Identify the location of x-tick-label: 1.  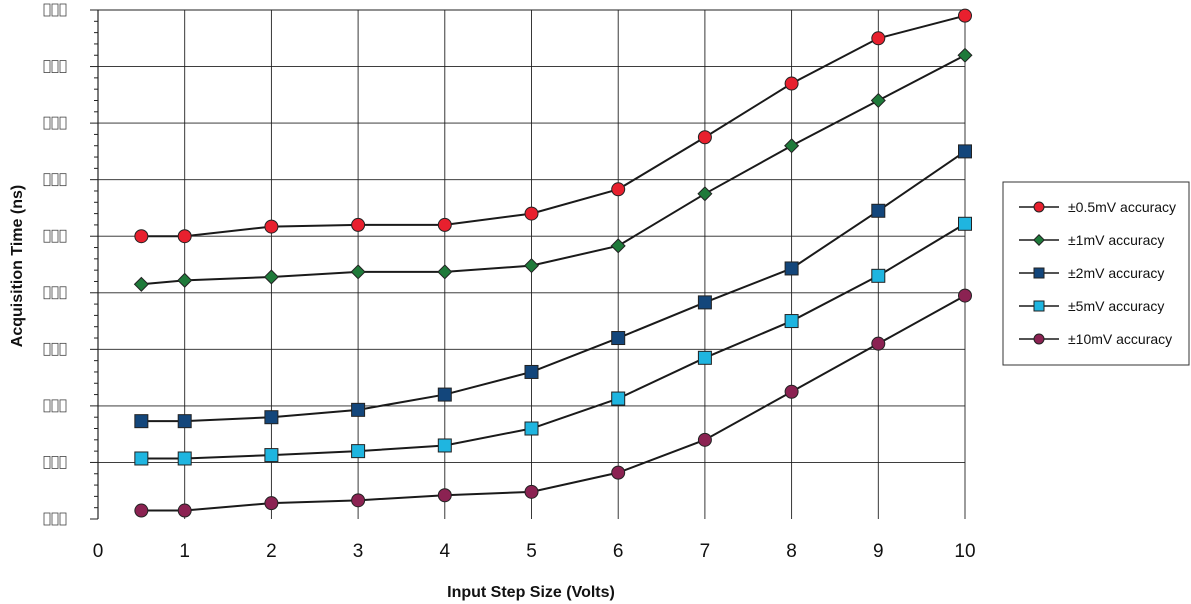
(184, 551).